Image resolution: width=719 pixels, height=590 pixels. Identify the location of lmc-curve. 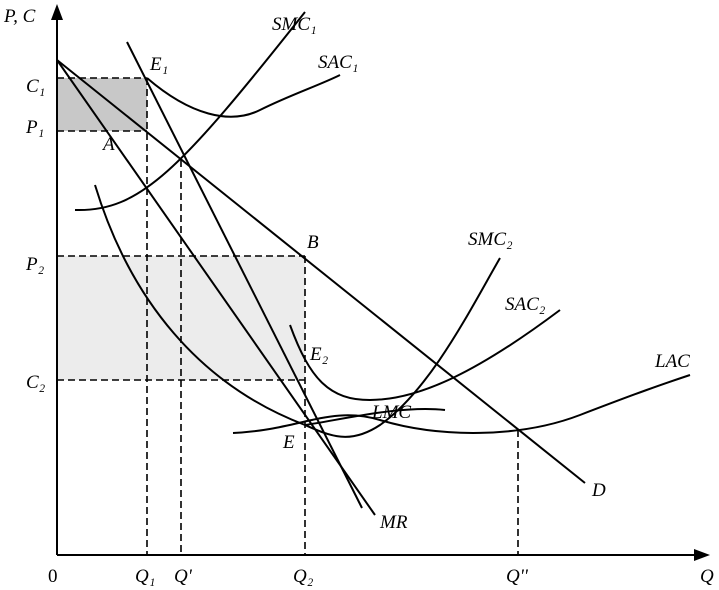
(375, 417).